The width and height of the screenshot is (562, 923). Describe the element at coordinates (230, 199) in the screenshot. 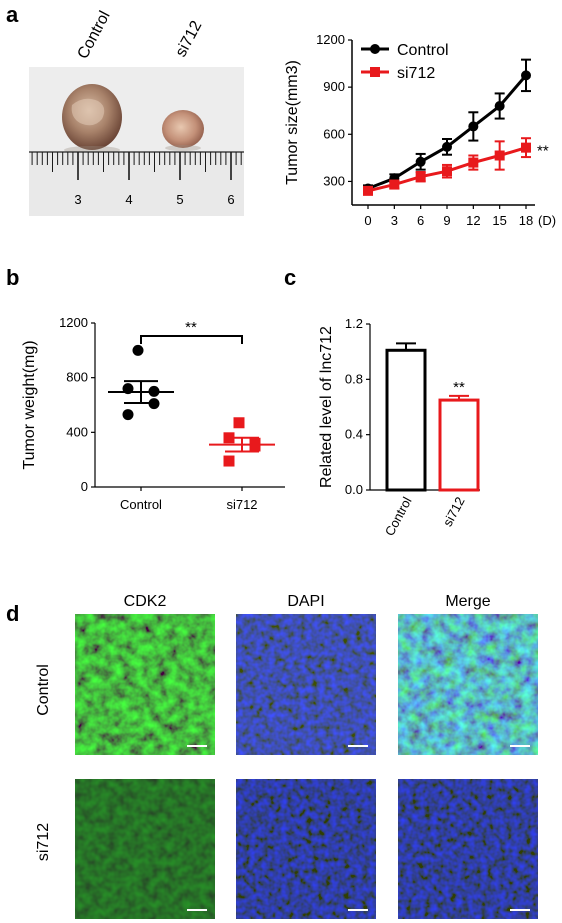

I see `ruler-number-6: 6` at that location.